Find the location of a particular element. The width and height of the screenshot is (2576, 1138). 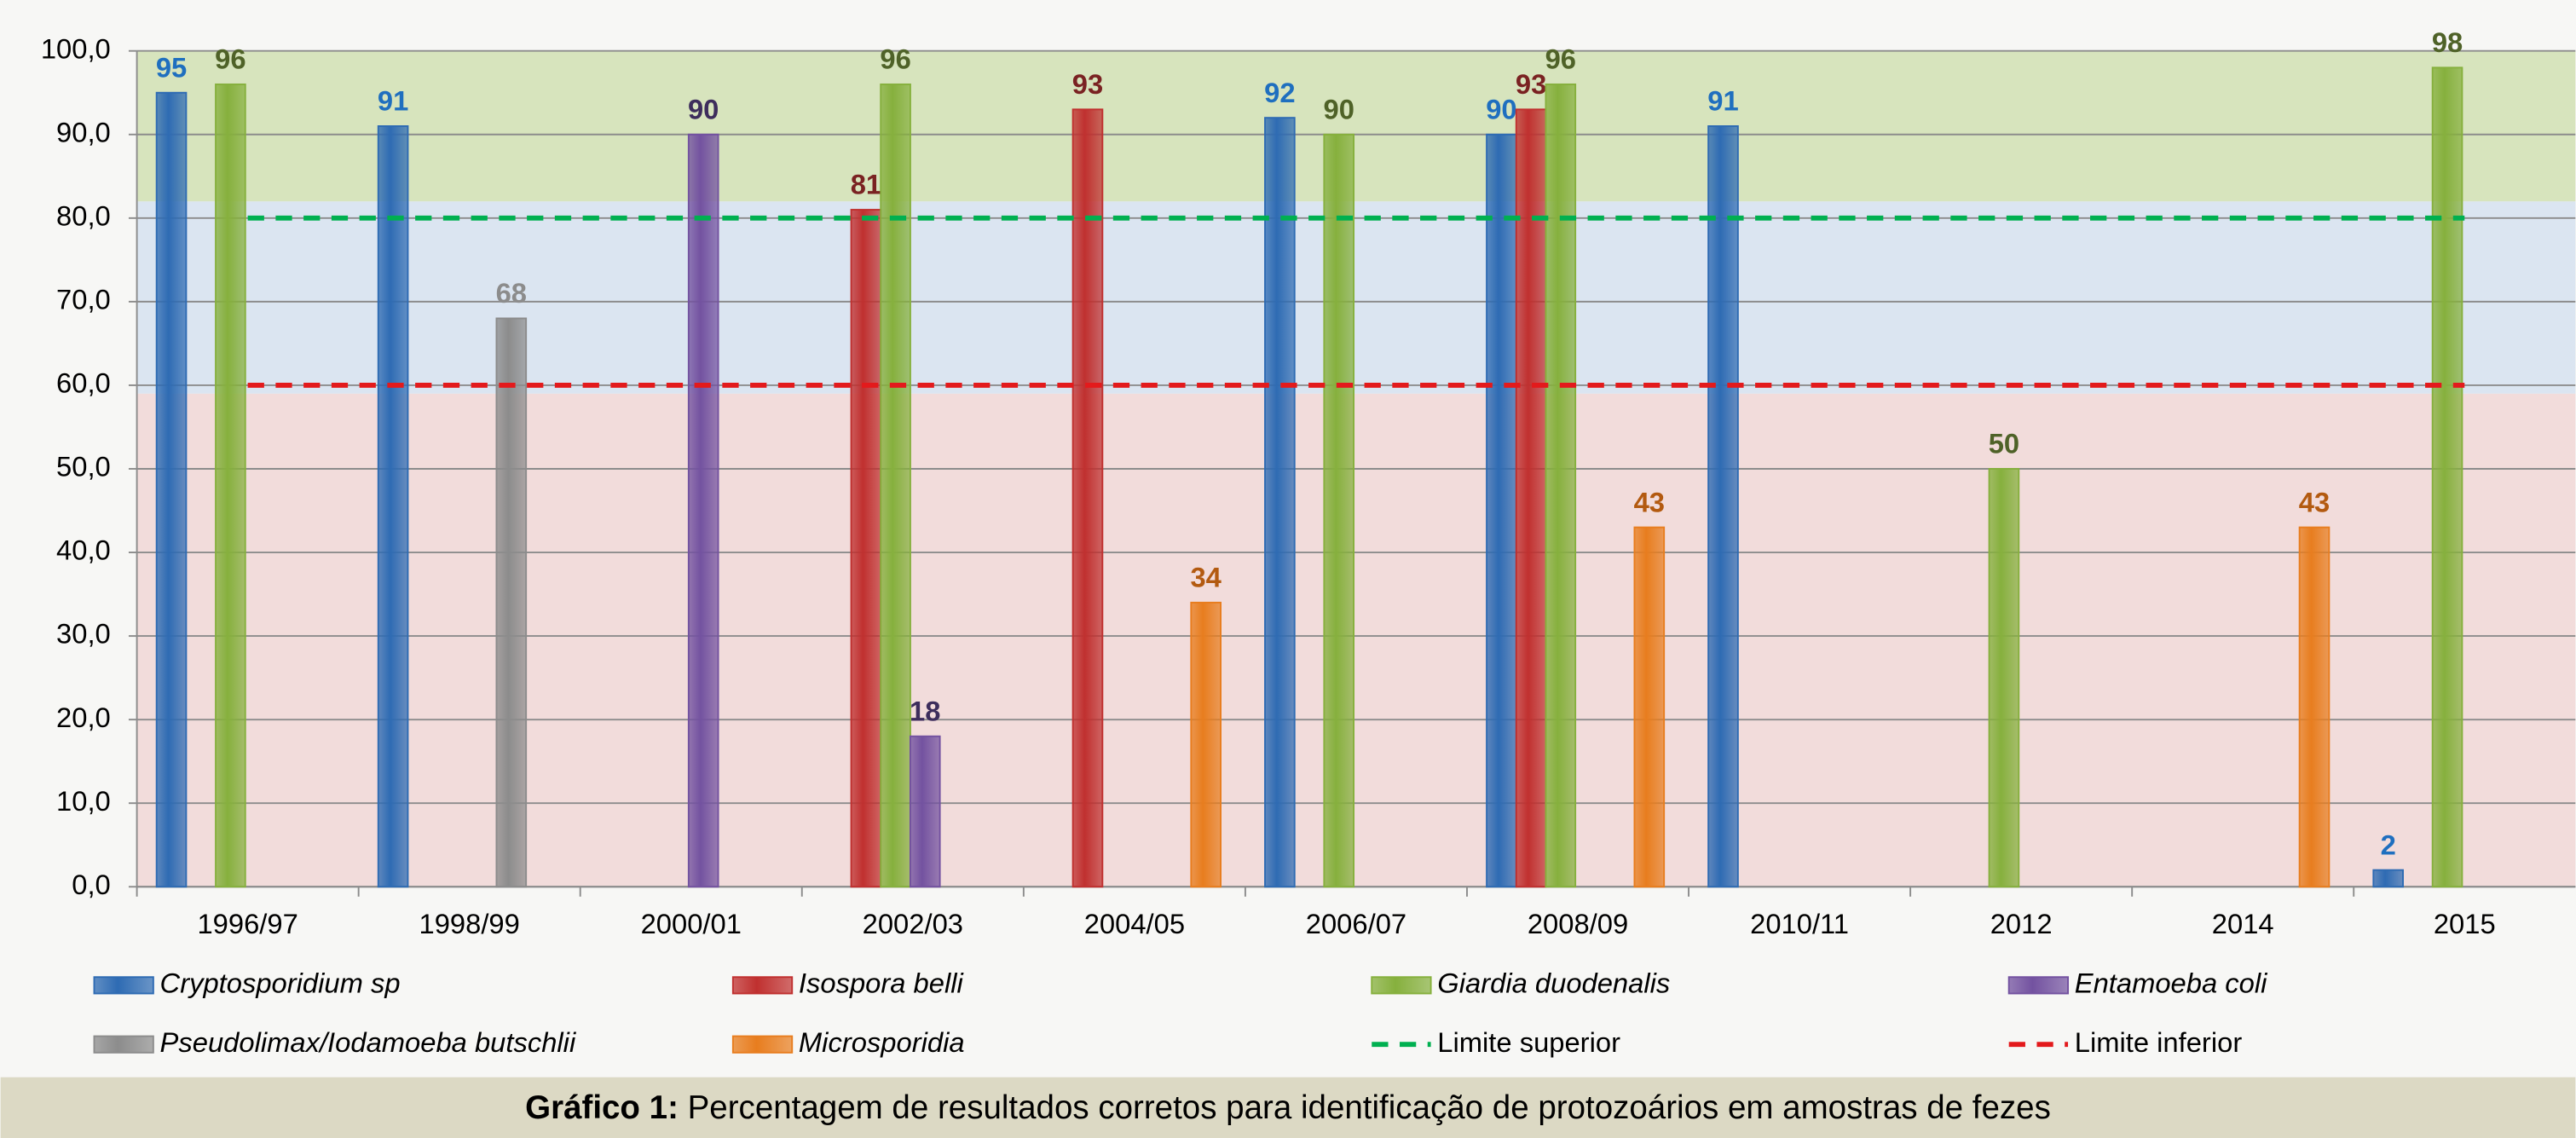

data-label: 81 is located at coordinates (866, 184).